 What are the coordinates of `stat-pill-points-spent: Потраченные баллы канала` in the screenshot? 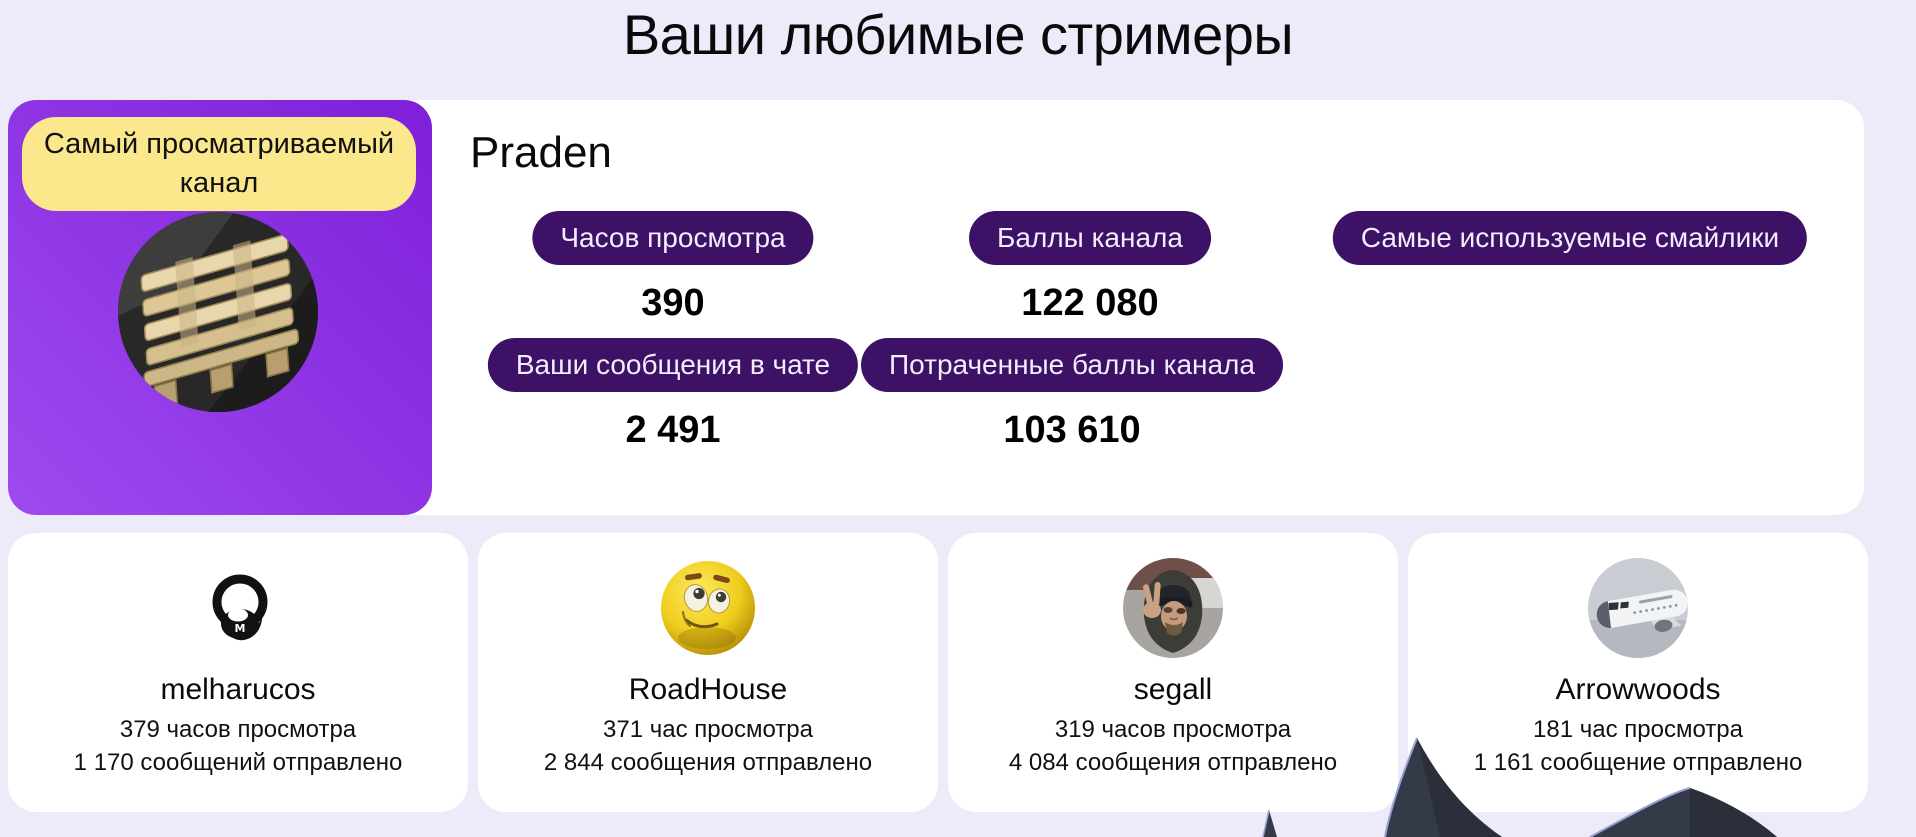 It's located at (1072, 365).